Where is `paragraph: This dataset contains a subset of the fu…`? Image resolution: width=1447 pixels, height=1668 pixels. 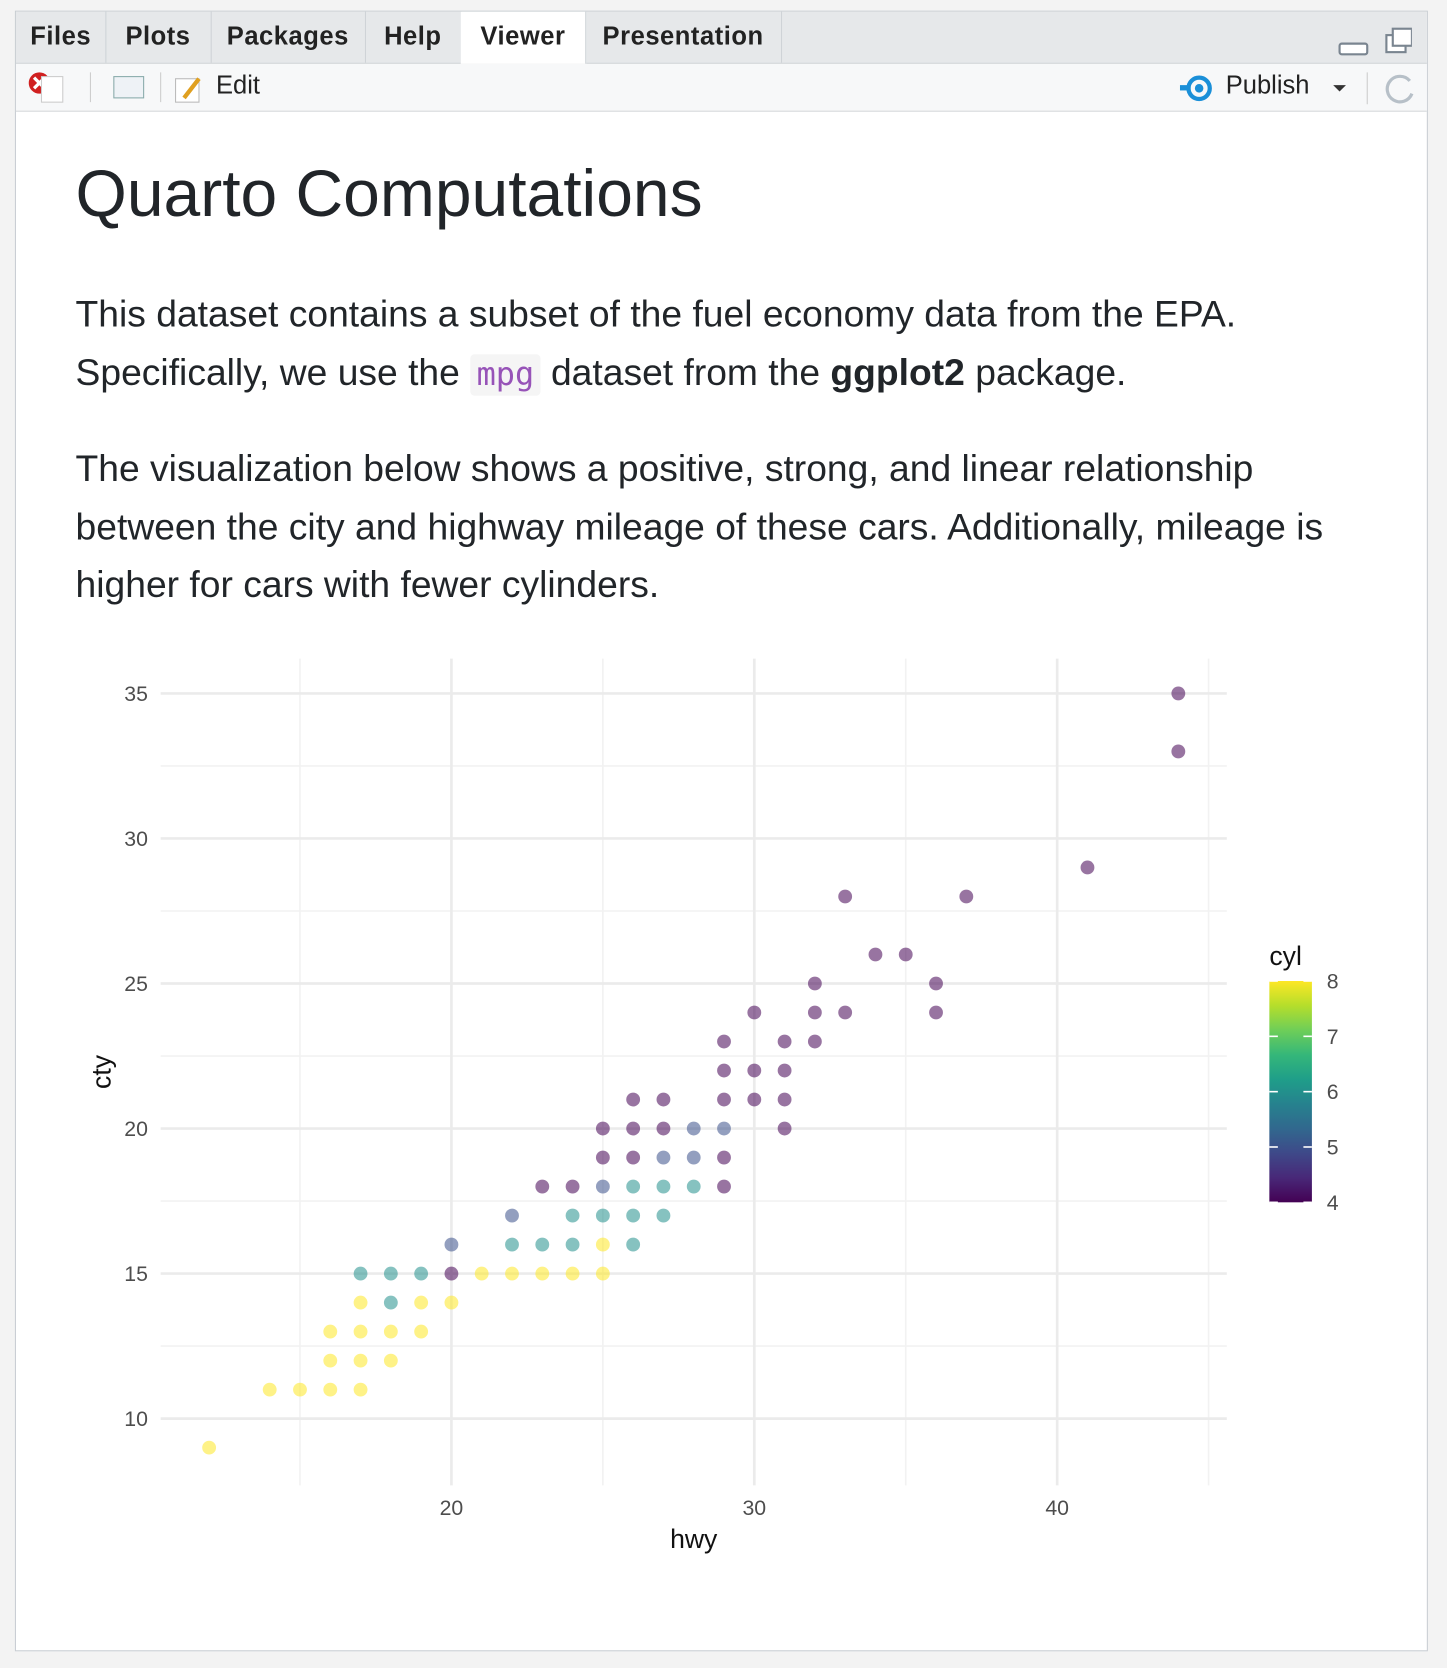
paragraph: This dataset contains a subset of the fu… is located at coordinates (725, 345).